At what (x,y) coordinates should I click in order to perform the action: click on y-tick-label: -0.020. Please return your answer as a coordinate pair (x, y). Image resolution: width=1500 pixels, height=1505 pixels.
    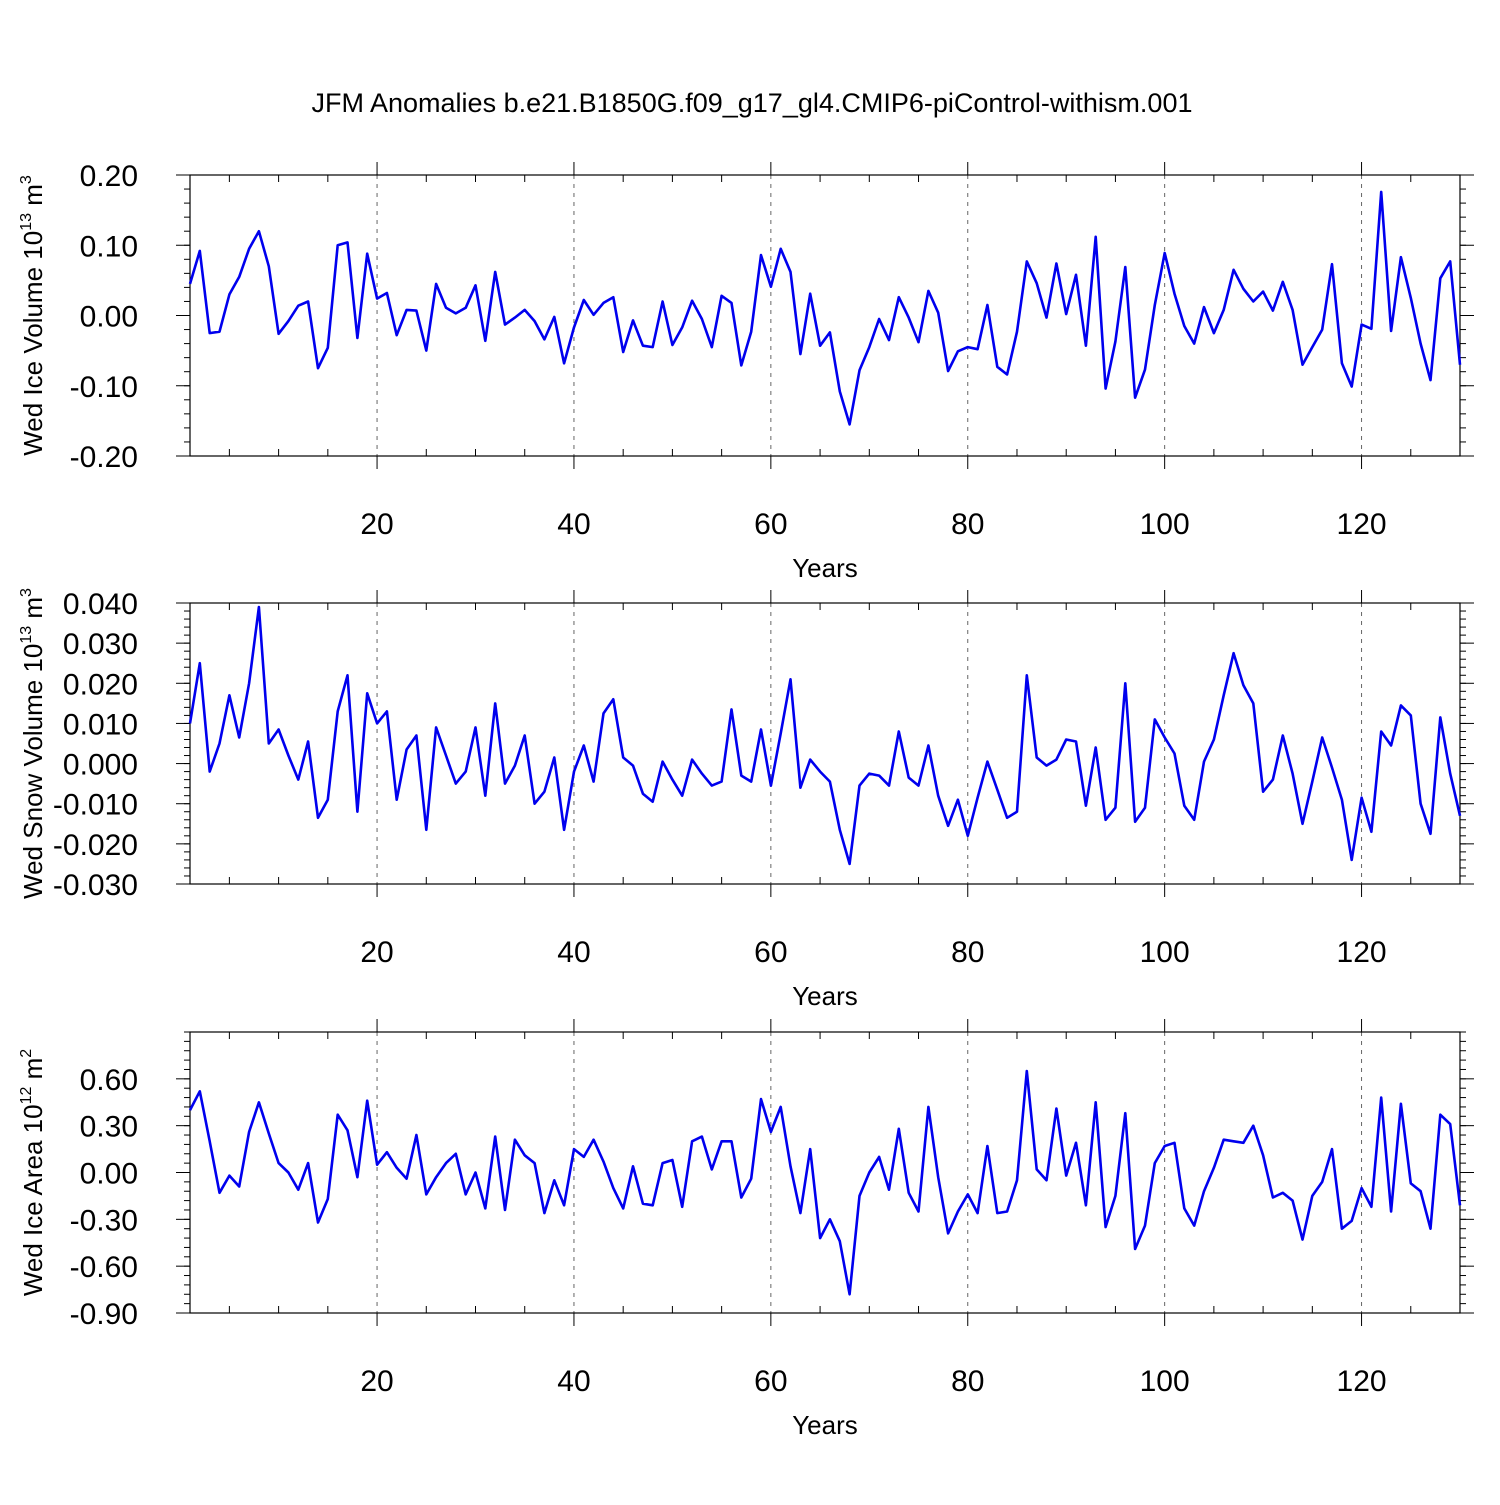
    Looking at the image, I should click on (95, 845).